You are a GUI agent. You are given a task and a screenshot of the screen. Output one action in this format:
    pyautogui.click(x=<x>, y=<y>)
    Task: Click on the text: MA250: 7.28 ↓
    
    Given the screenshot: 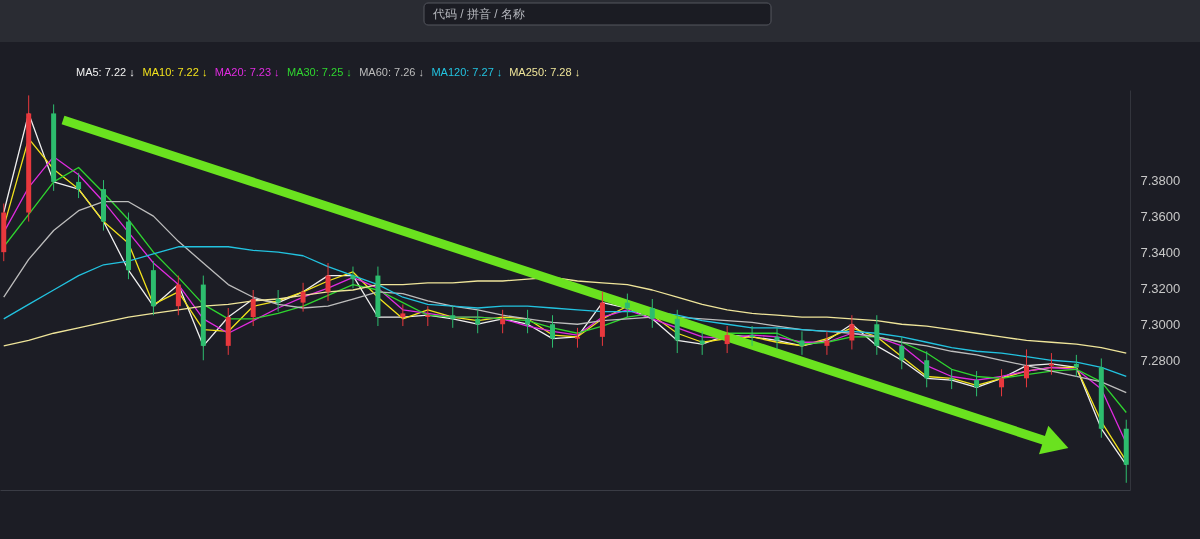 What is the action you would take?
    pyautogui.click(x=545, y=72)
    